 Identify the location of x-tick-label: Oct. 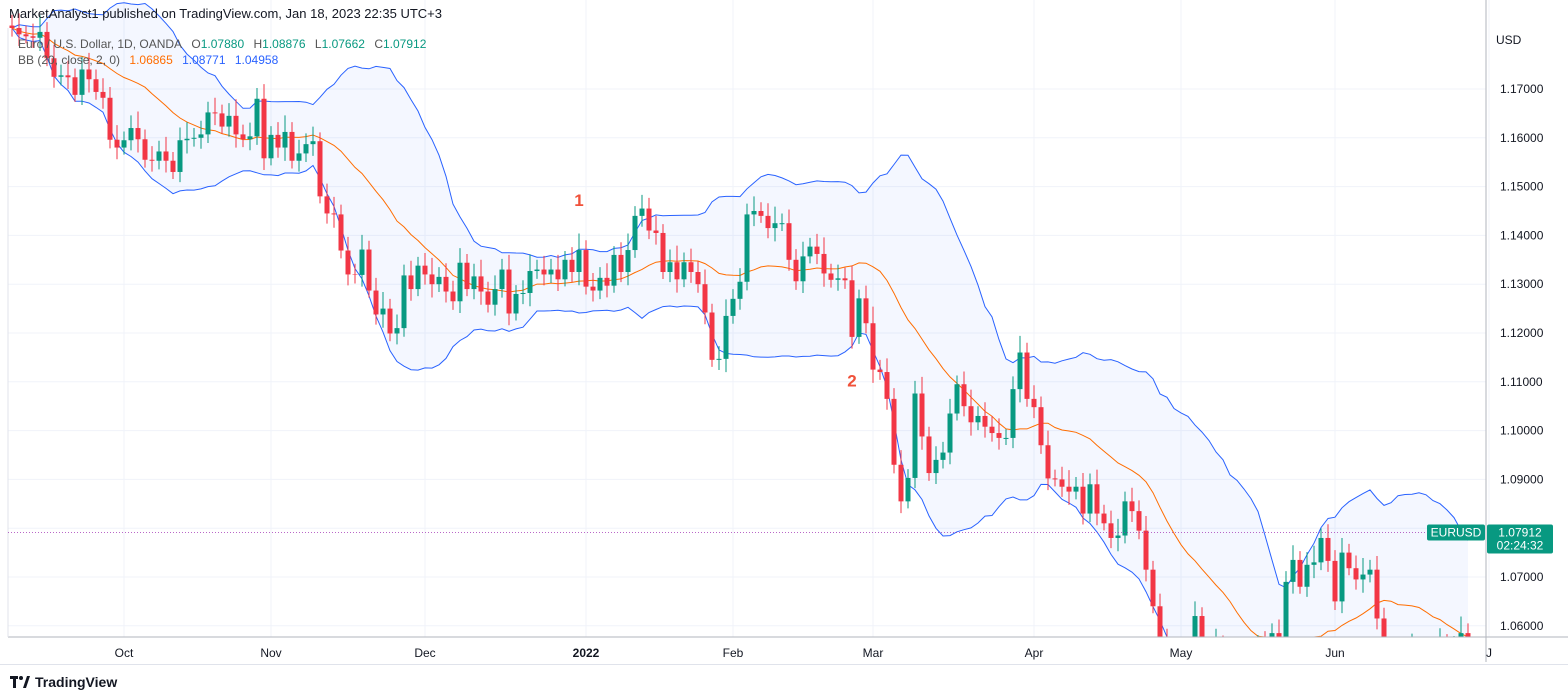
(124, 653).